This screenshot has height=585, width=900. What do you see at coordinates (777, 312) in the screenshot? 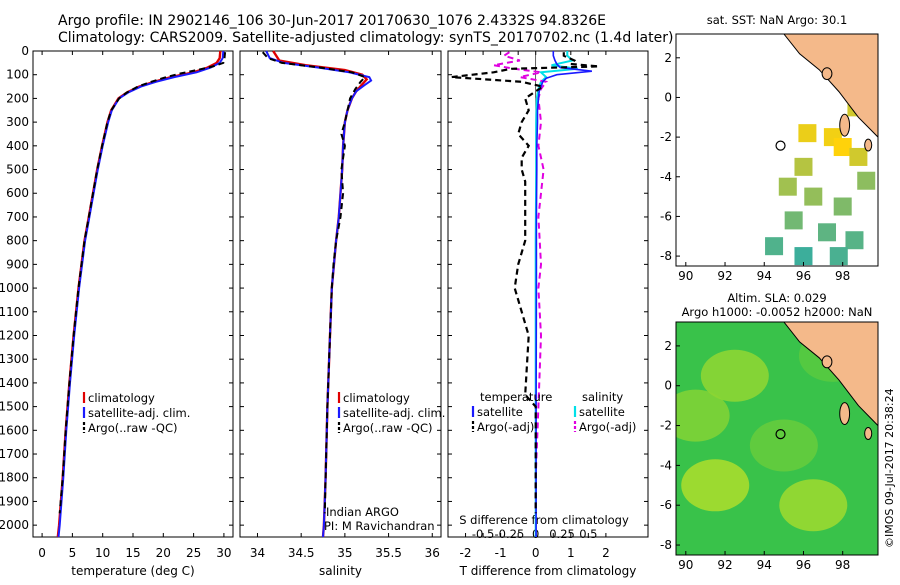
I see `sla-map-title-line-2: Argo h1000: -0.0052 h2000: NaN` at bounding box center [777, 312].